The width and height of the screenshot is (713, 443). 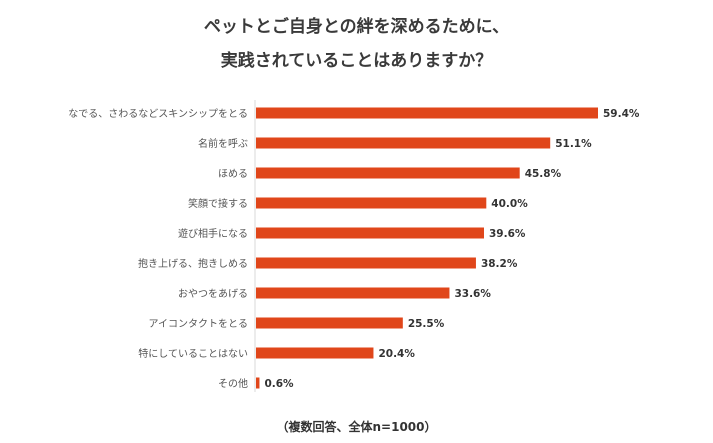 I want to click on value-label: 51.1%, so click(x=573, y=144).